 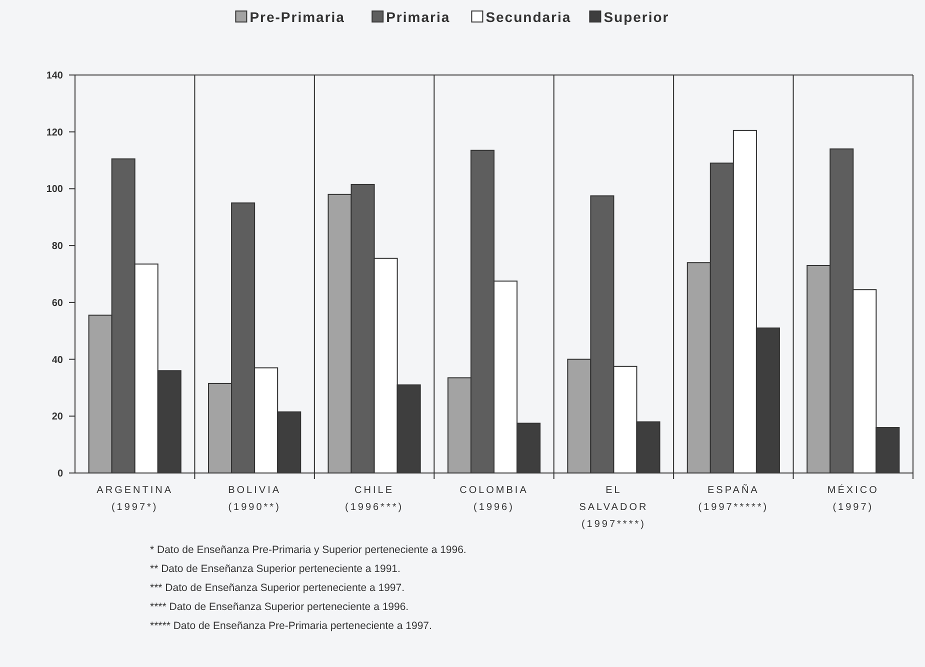 I want to click on x-tick-label: EL SALVADOR (1997****), so click(x=613, y=507).